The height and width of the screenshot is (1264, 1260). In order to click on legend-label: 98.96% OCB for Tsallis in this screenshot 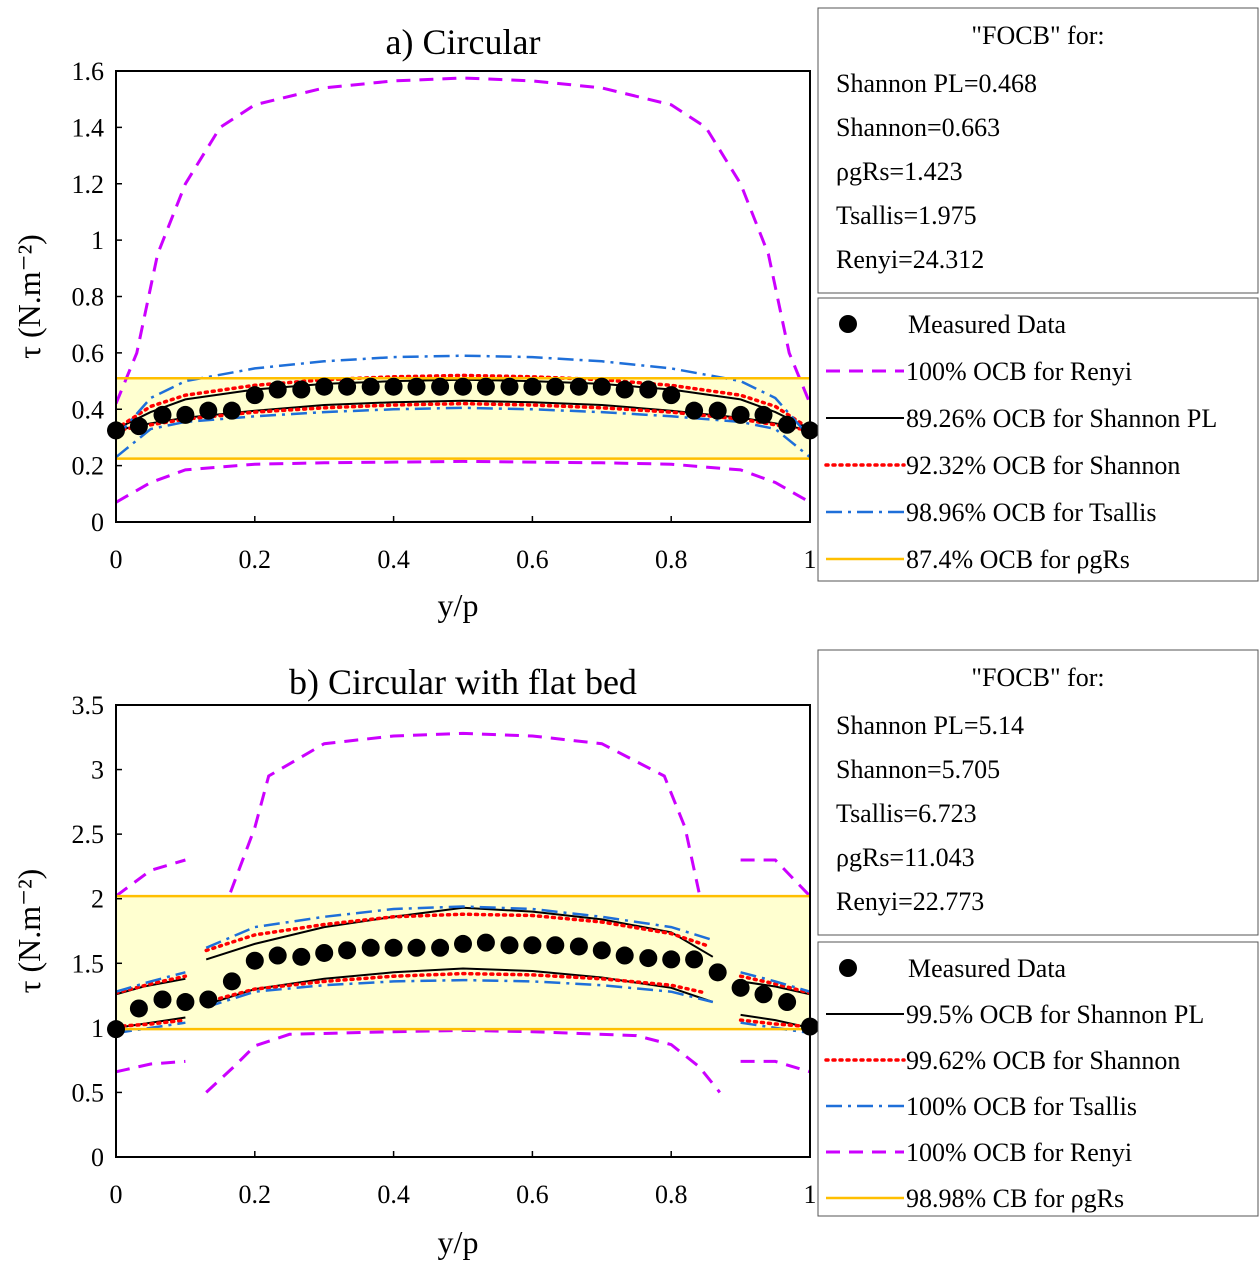, I will do `click(1031, 512)`.